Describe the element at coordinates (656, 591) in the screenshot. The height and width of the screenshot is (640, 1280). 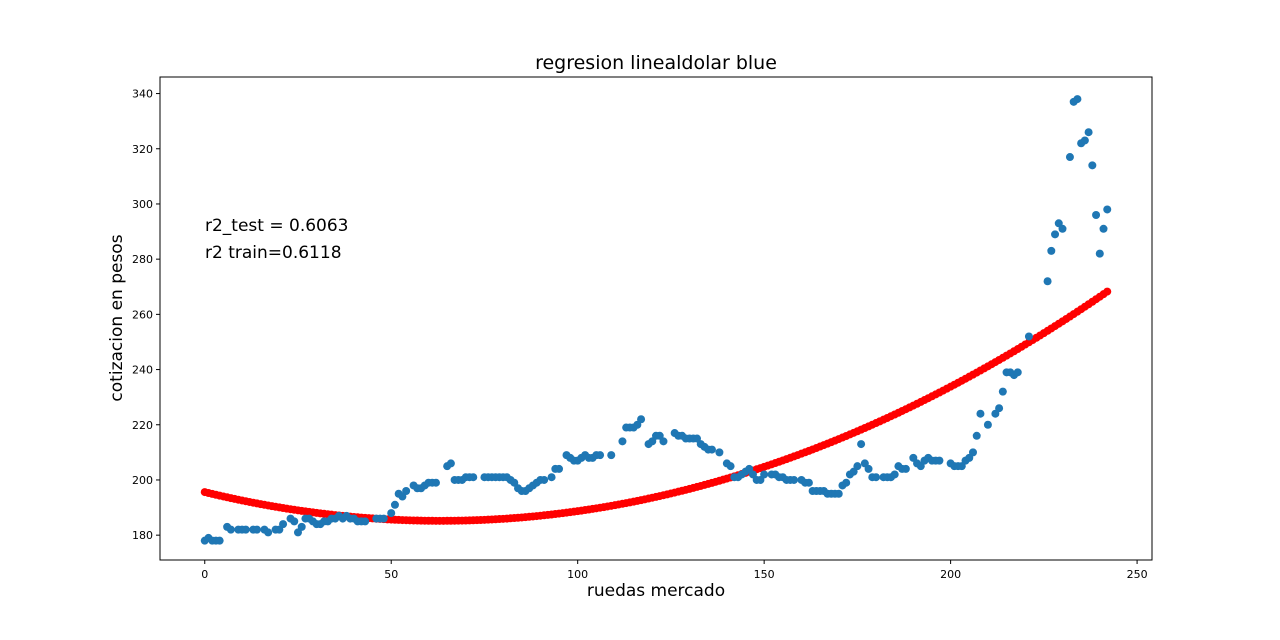
I see `x-axis-title: ruedas mercado` at that location.